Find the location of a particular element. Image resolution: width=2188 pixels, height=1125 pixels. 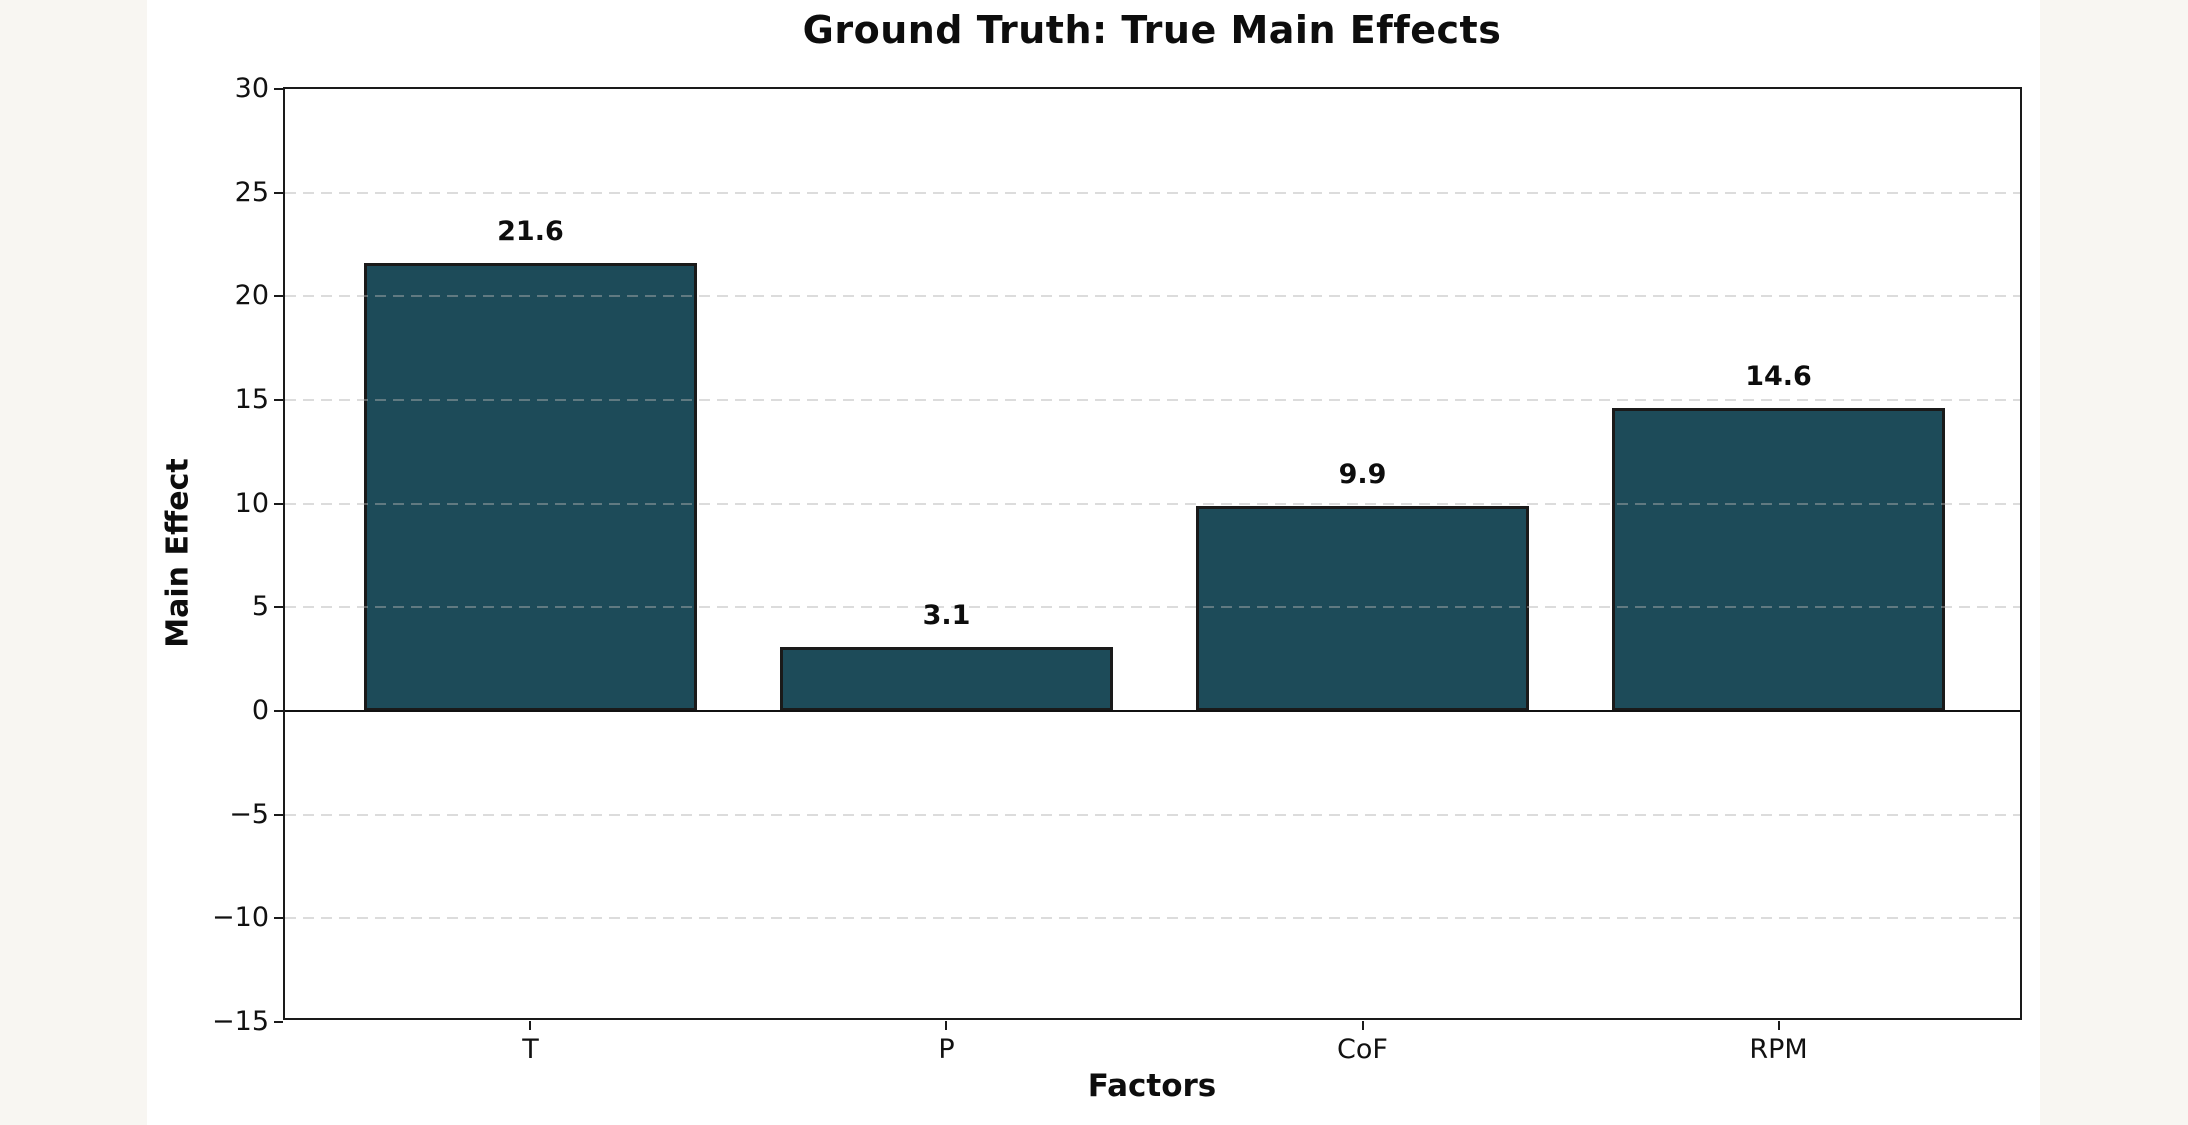

chart-title: Ground Truth: True Main Effects is located at coordinates (1152, 30).